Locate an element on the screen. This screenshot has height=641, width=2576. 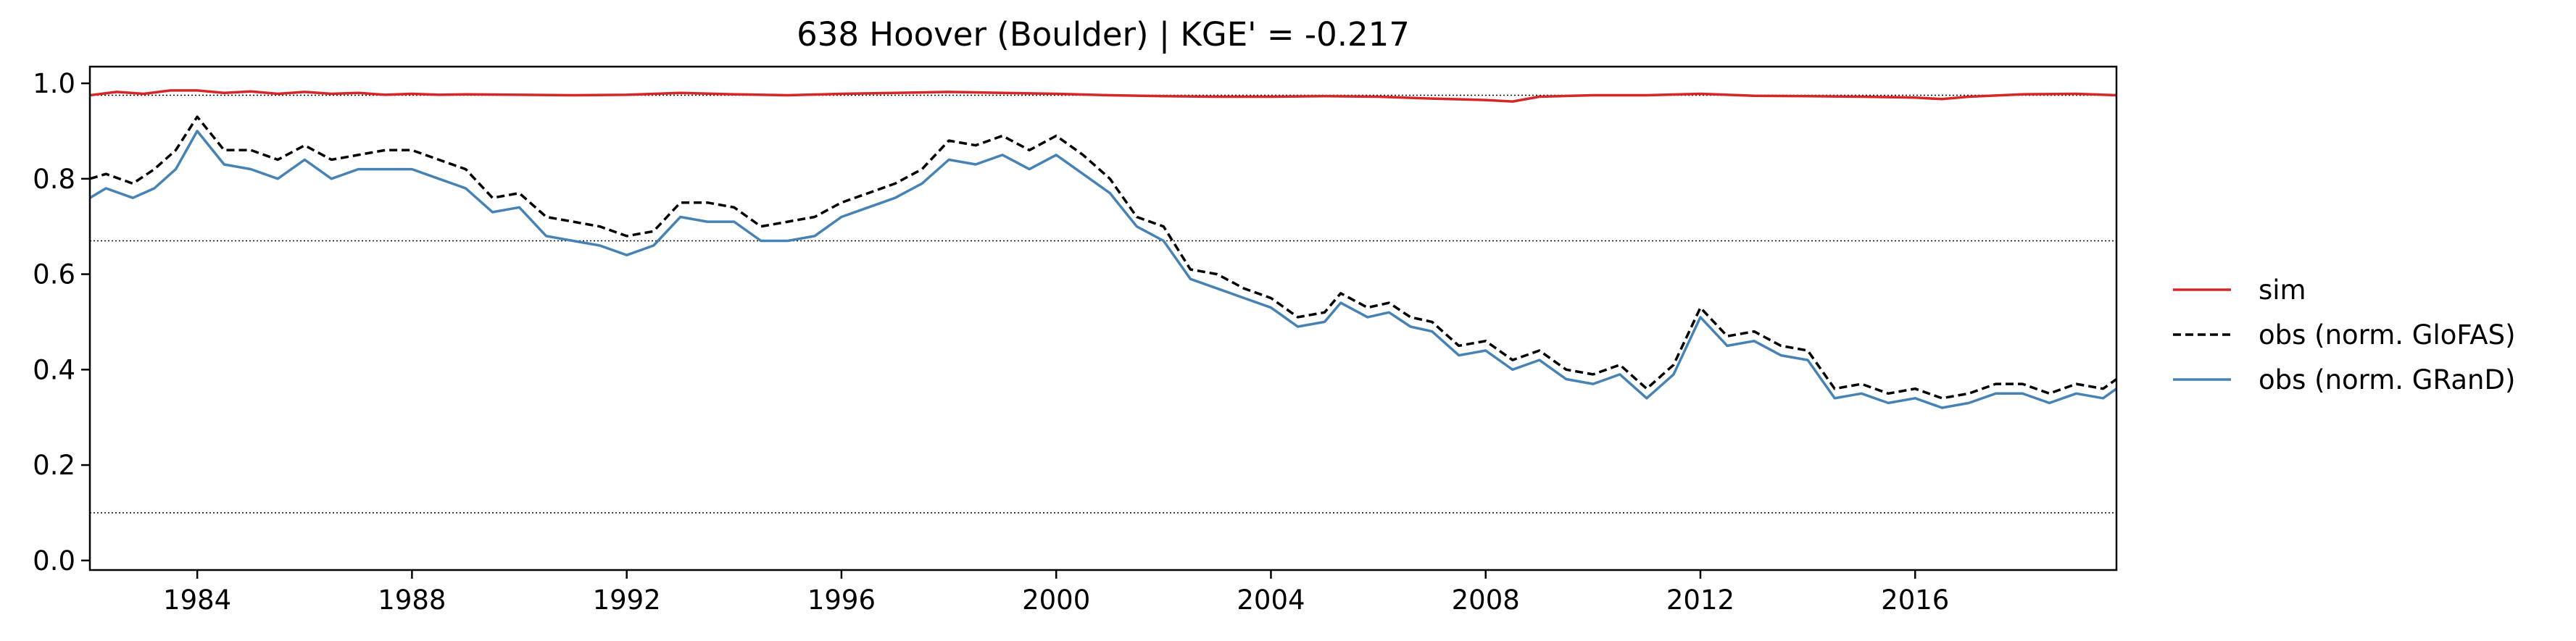
x-tick-label: 2016 is located at coordinates (1915, 600).